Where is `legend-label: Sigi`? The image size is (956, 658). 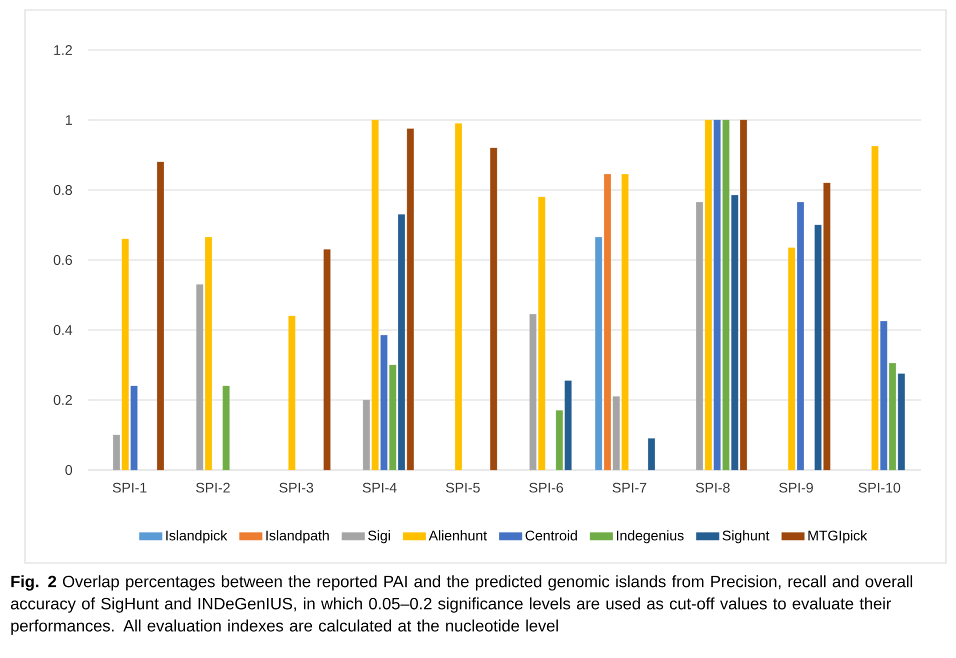
legend-label: Sigi is located at coordinates (379, 537).